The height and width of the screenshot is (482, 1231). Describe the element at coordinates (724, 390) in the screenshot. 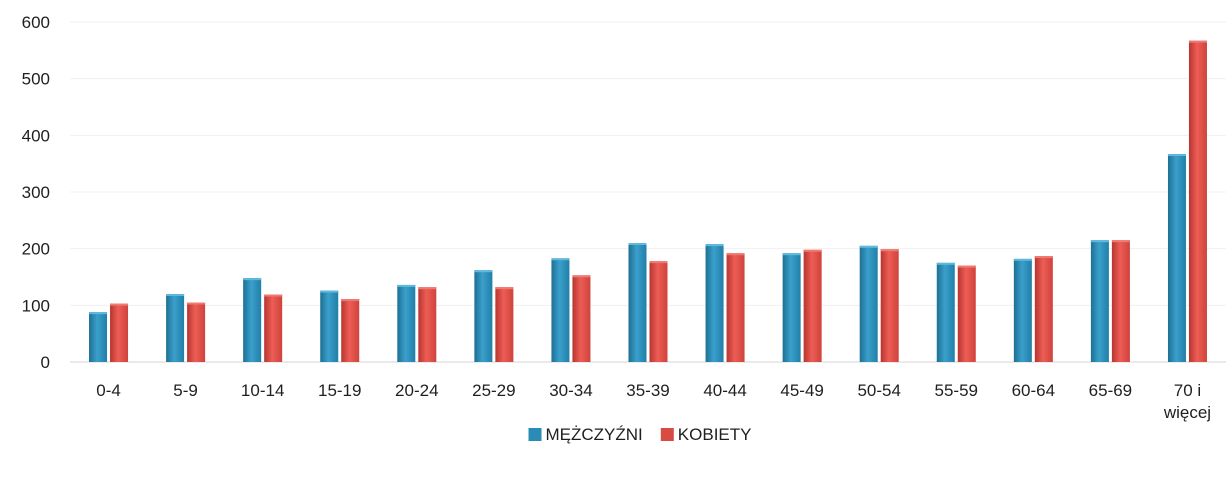

I see `x-tick-label: 40-44` at that location.